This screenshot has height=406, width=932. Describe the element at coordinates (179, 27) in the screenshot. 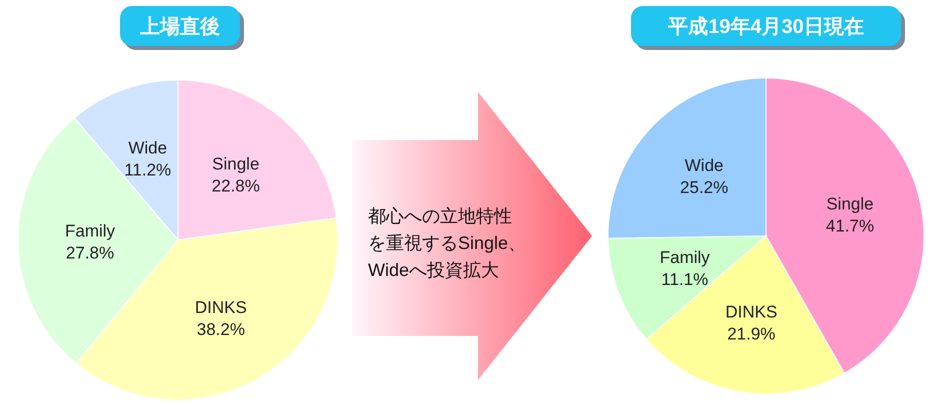

I see `chart-title: 上場直後` at that location.